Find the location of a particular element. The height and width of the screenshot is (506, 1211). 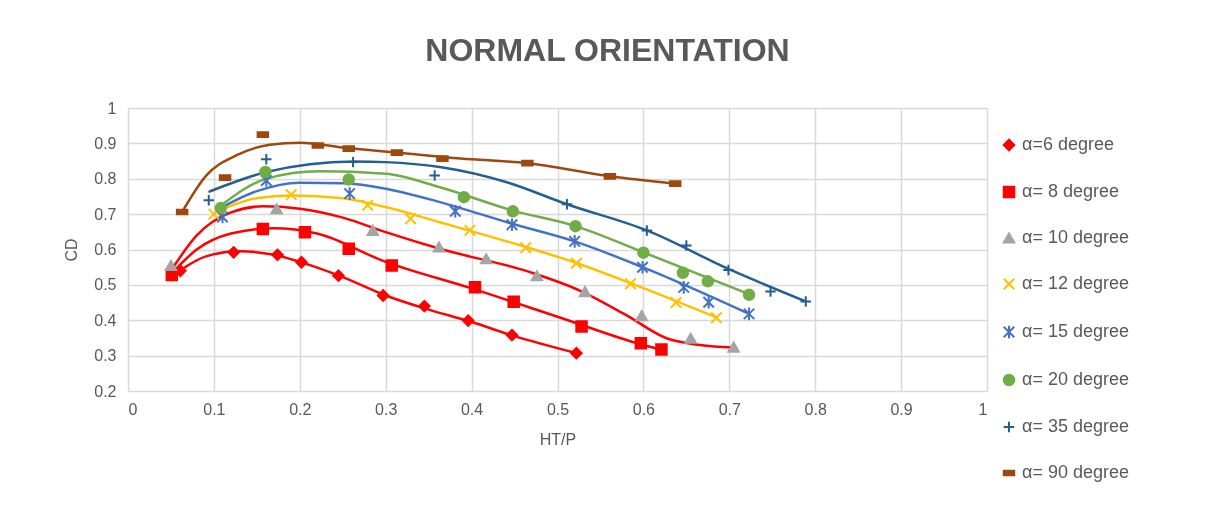

y-tick-label: 0.8 is located at coordinates (105, 179).